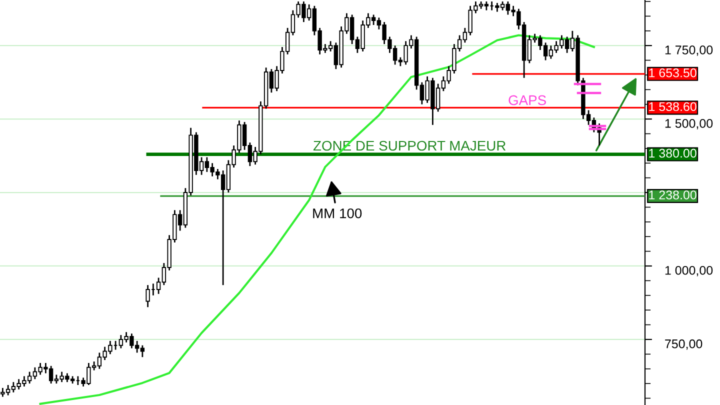 This screenshot has height=405, width=720. Describe the element at coordinates (672, 153) in the screenshot. I see `ref-line-label: 1 380.00` at that location.